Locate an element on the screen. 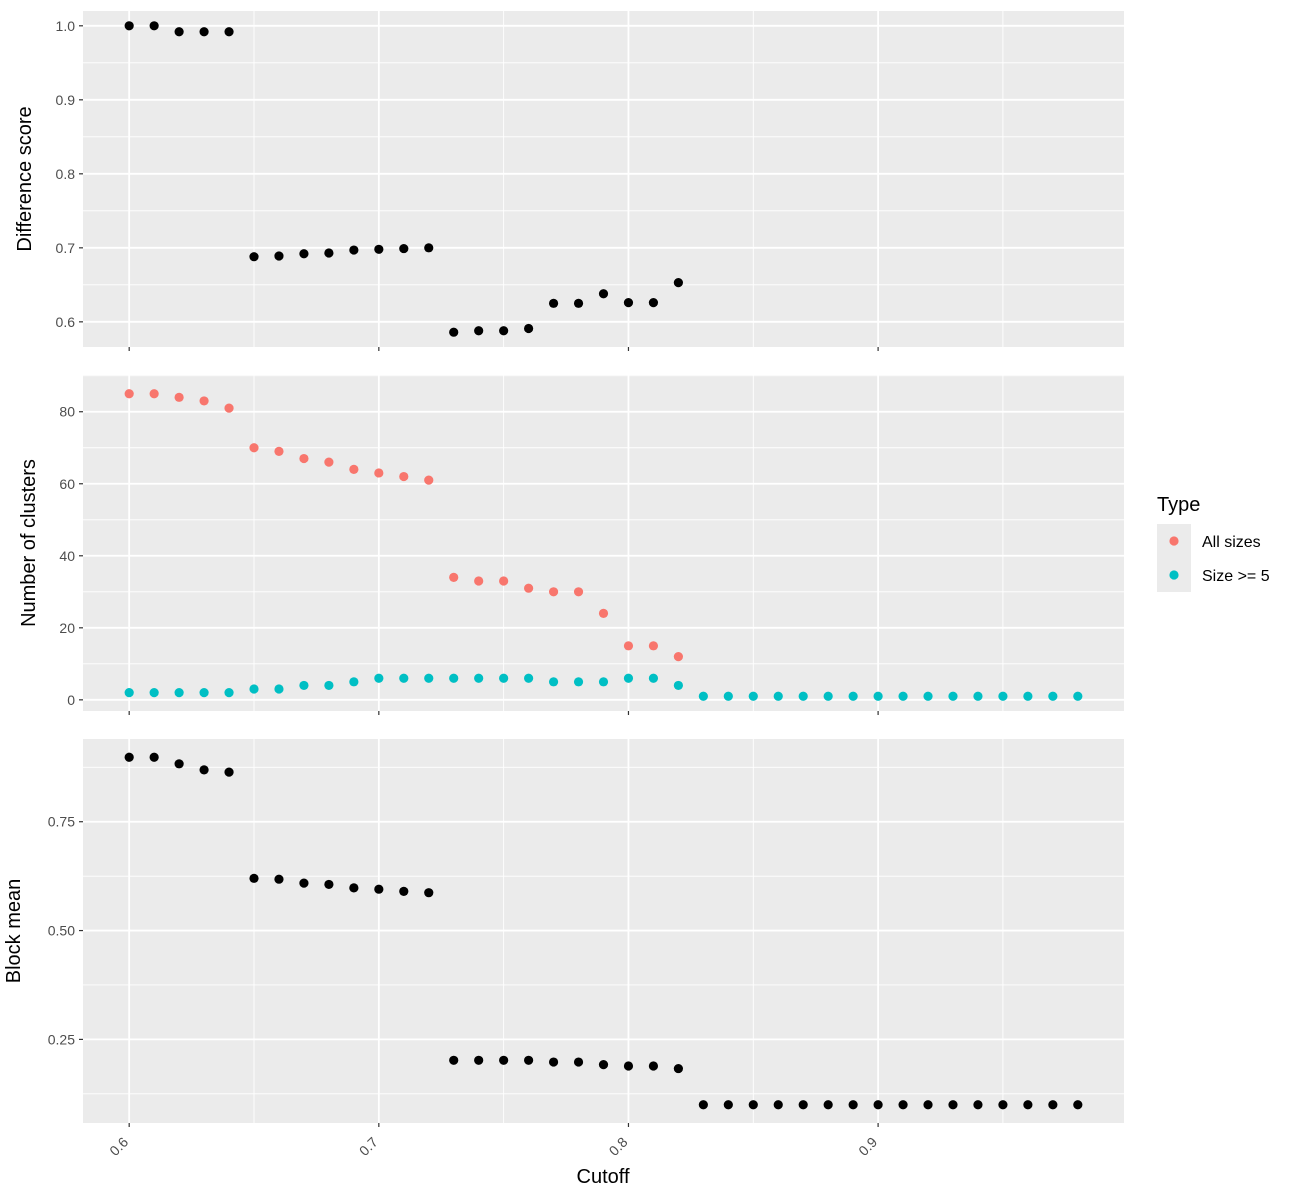 This screenshot has width=1300, height=1200. y-tick-label: 40 is located at coordinates (67, 556).